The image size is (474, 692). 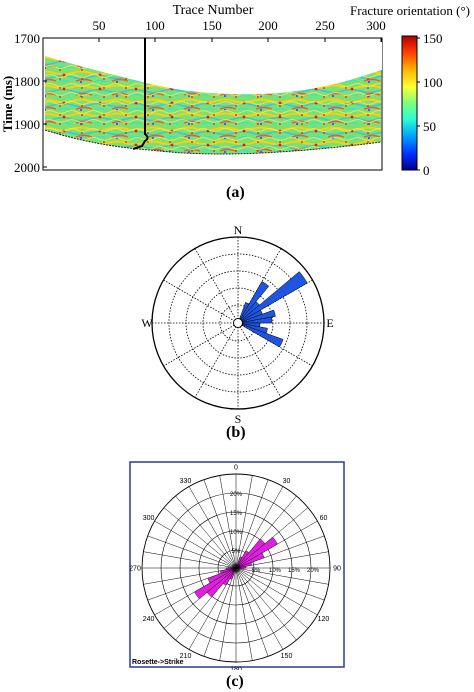 What do you see at coordinates (376, 25) in the screenshot?
I see `x-tick-label: 300` at bounding box center [376, 25].